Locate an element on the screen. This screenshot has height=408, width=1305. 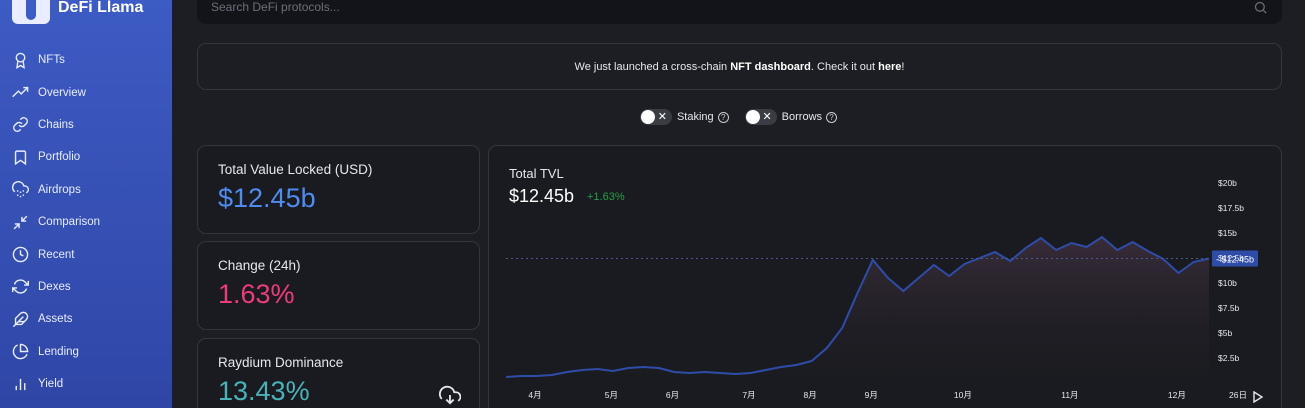
y-tick-label: $10b is located at coordinates (1227, 283).